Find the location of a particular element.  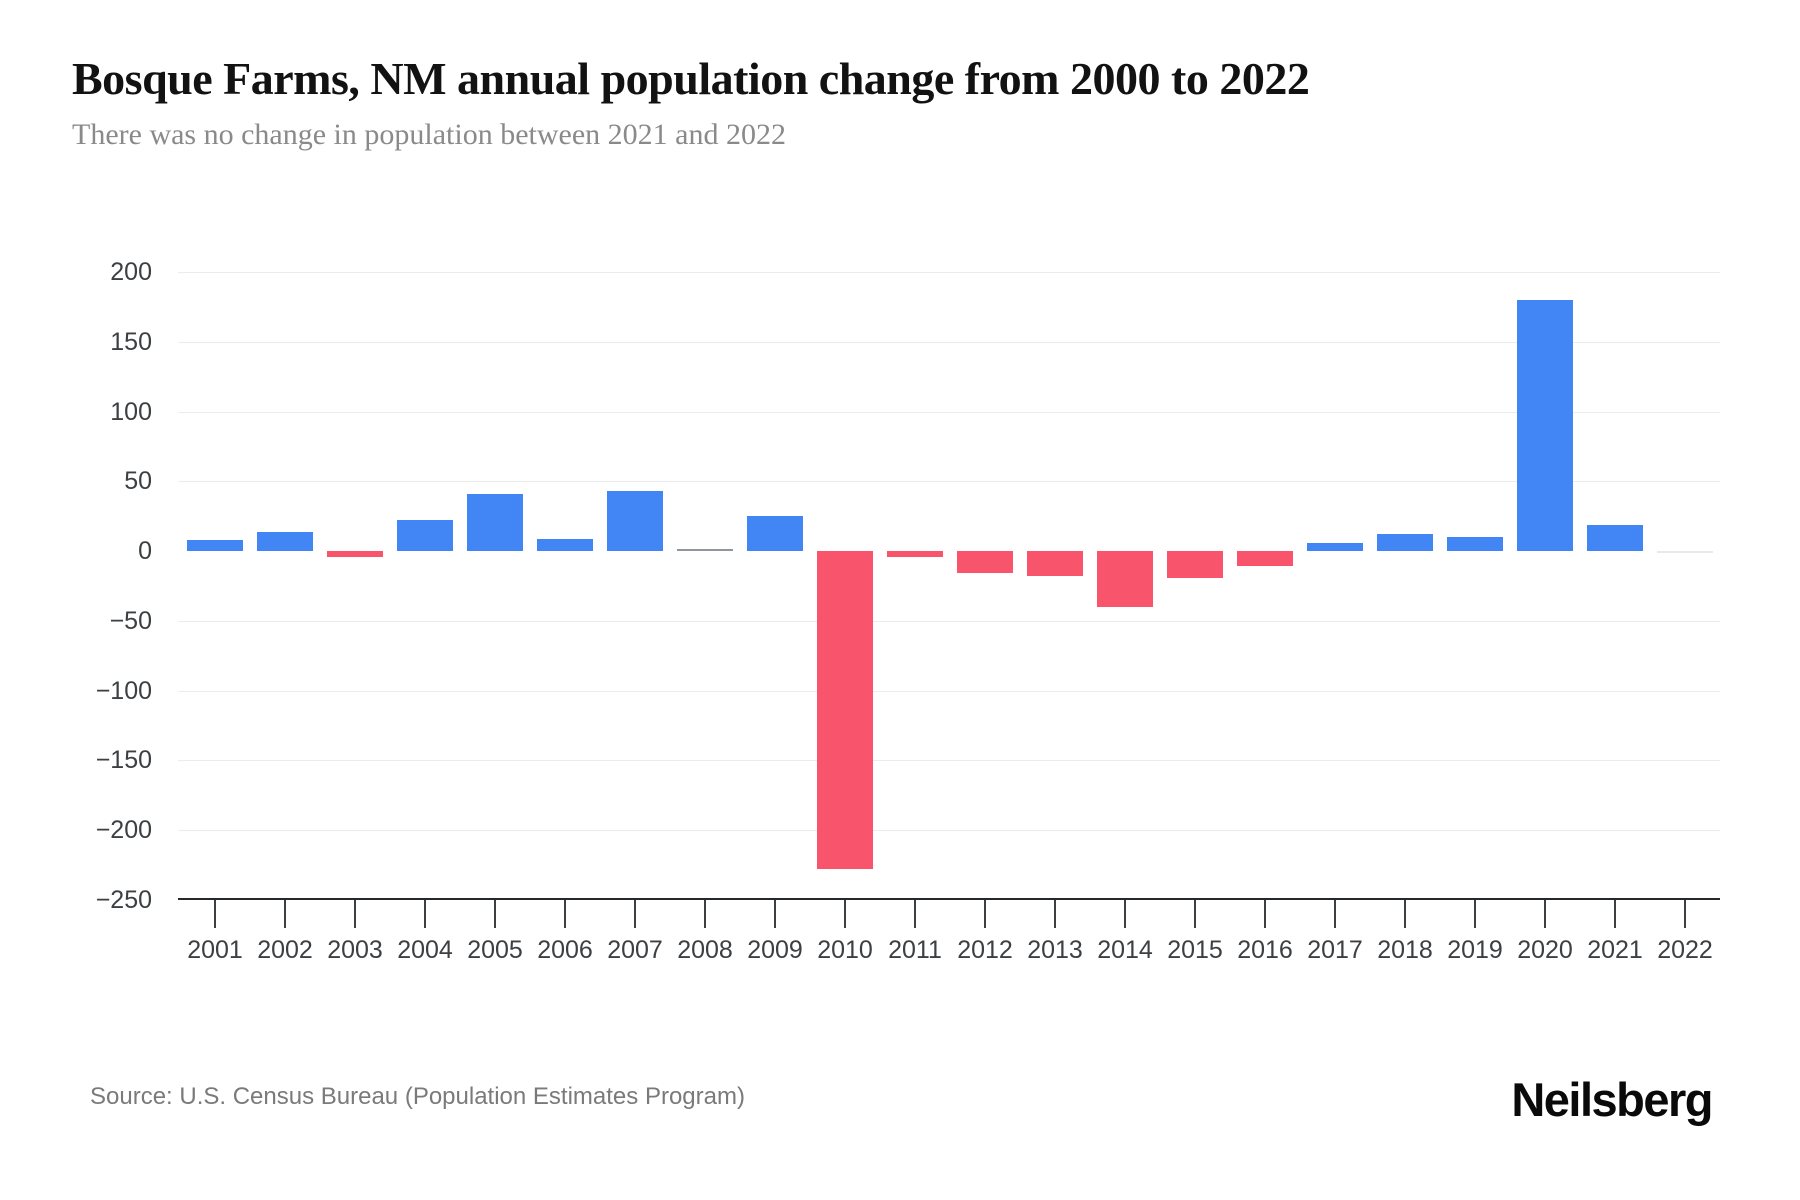

x-tick-2016 is located at coordinates (1265, 914).